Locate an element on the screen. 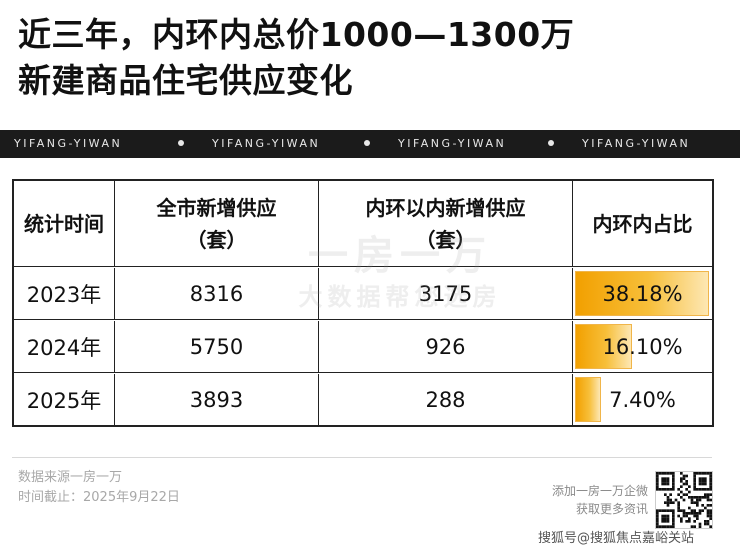 Image resolution: width=740 pixels, height=554 pixels. share-label: 16.10% is located at coordinates (642, 346).